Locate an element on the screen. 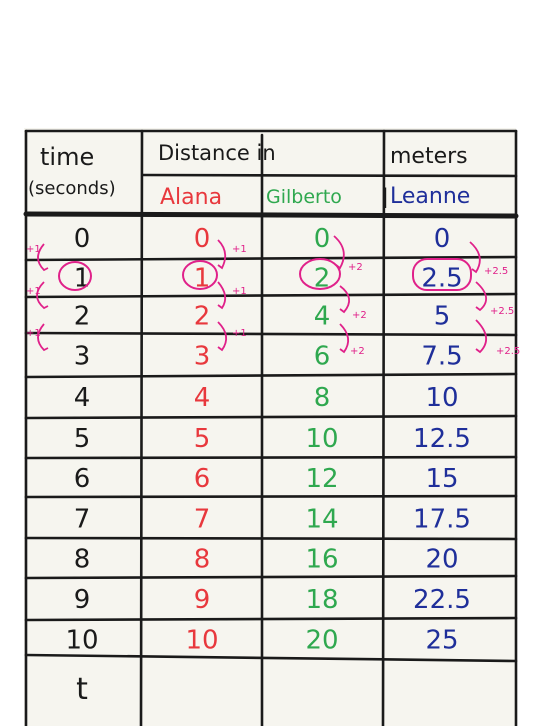 This screenshot has height=726, width=536. table-header: time (seconds) Distance in meters is located at coordinates (248, 170).